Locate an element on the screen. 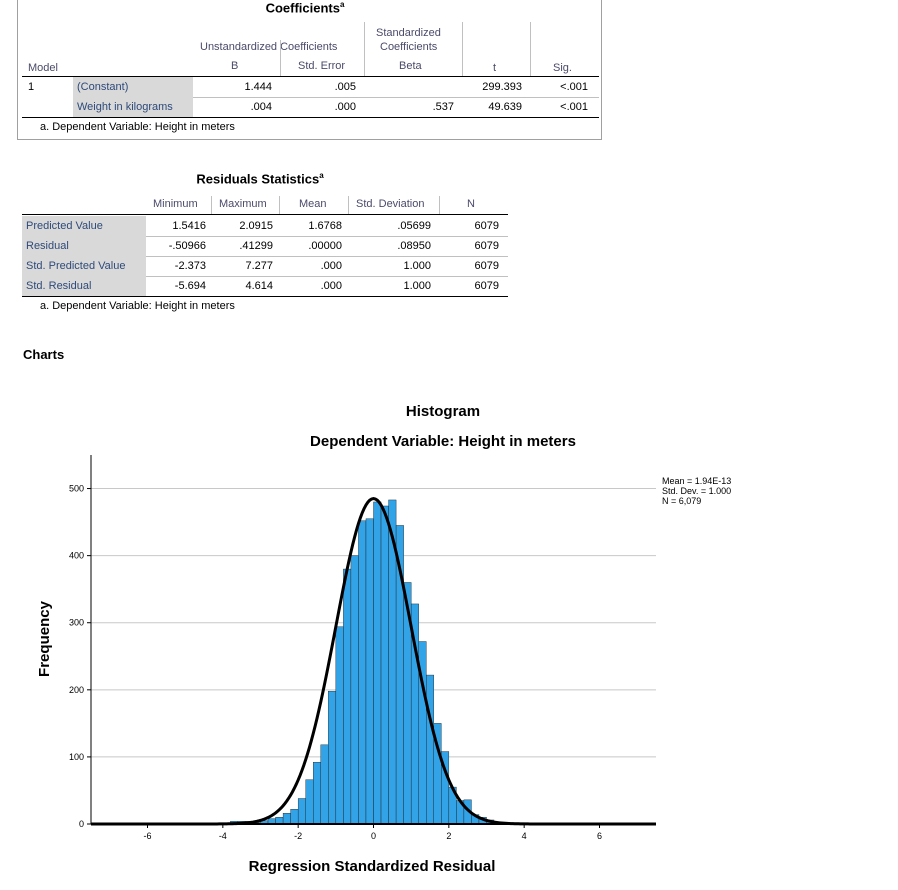 The width and height of the screenshot is (898, 890). y-tick-label: 200 is located at coordinates (76, 690).